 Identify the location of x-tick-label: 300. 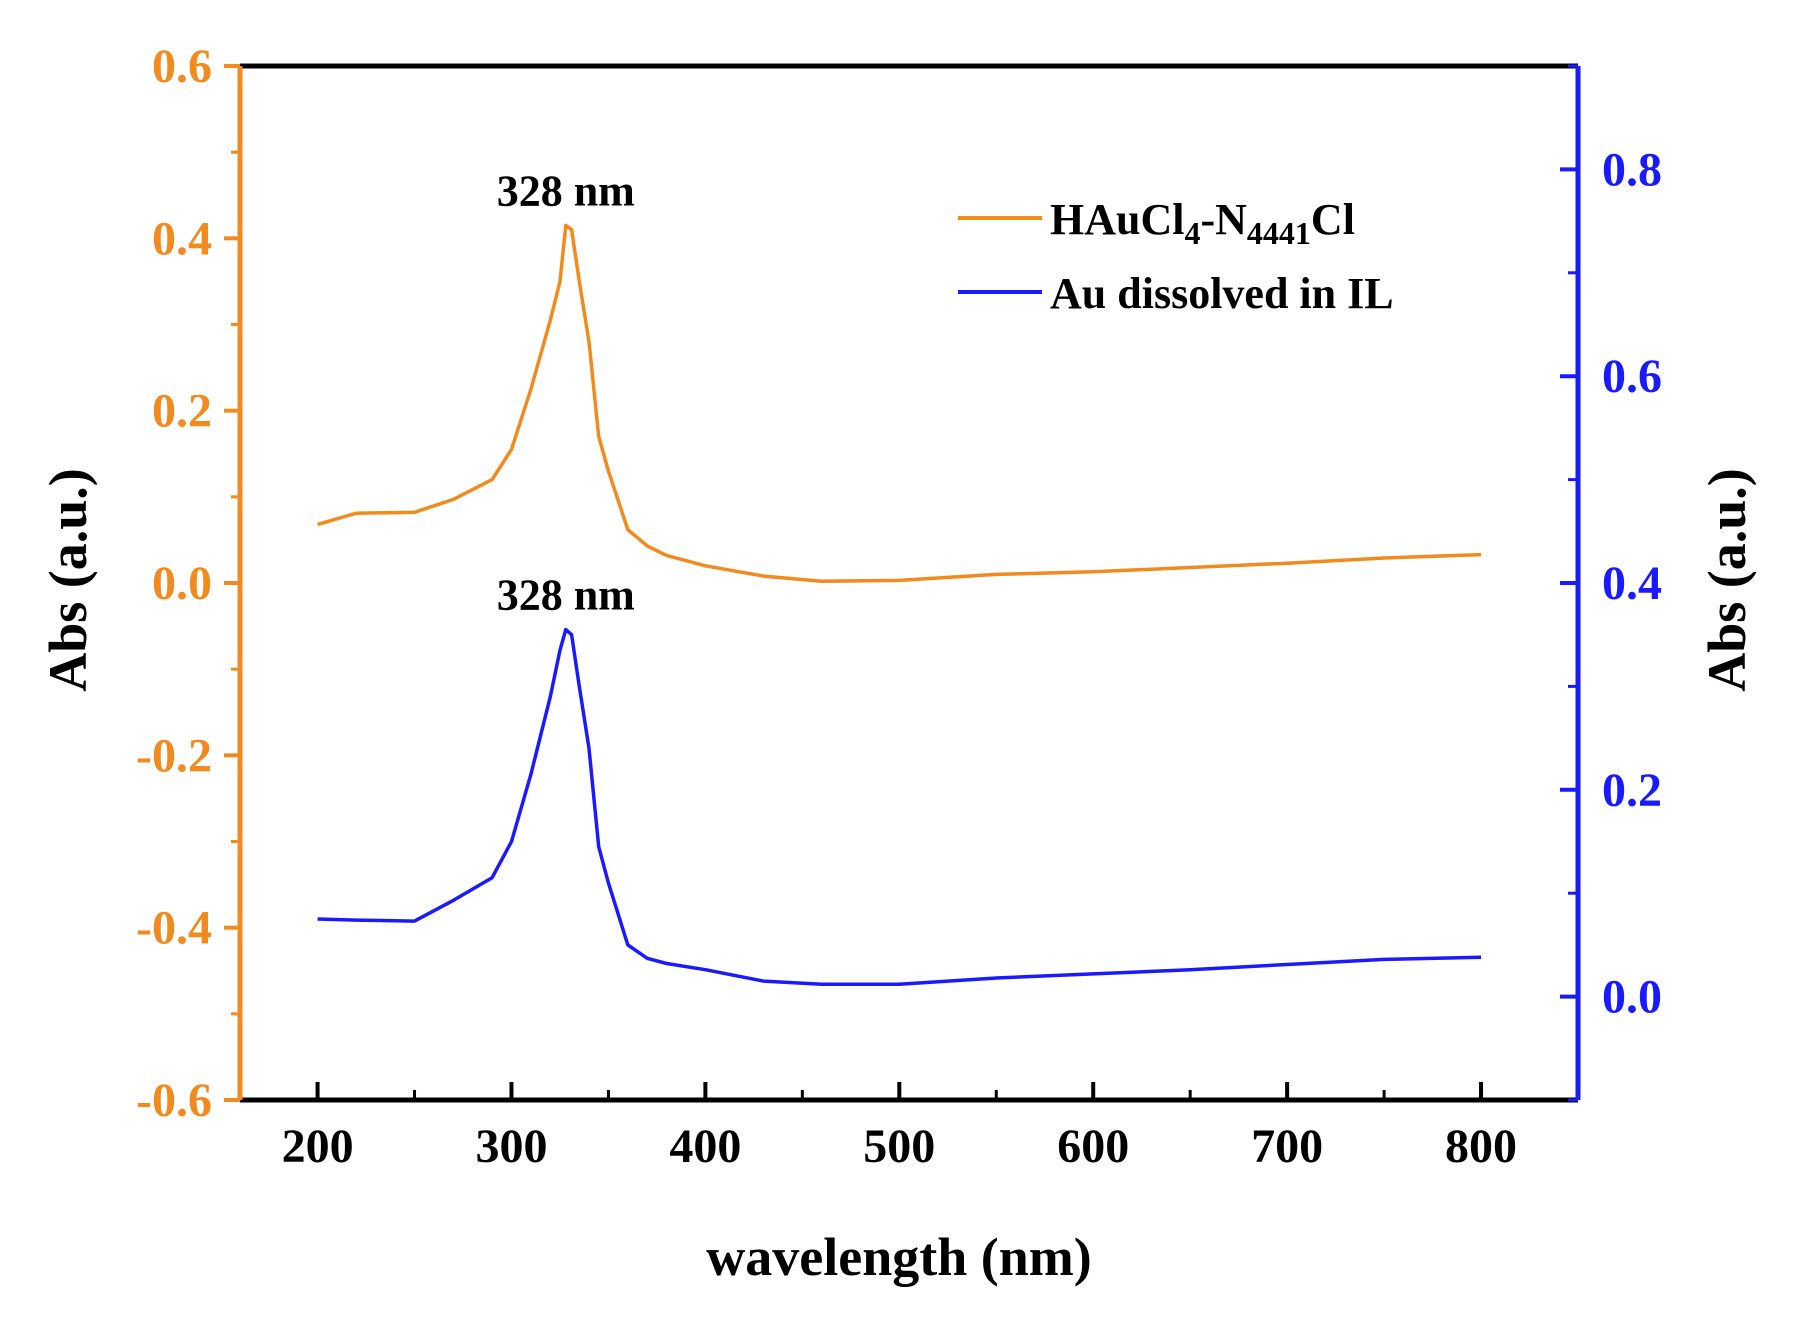
(511, 1146).